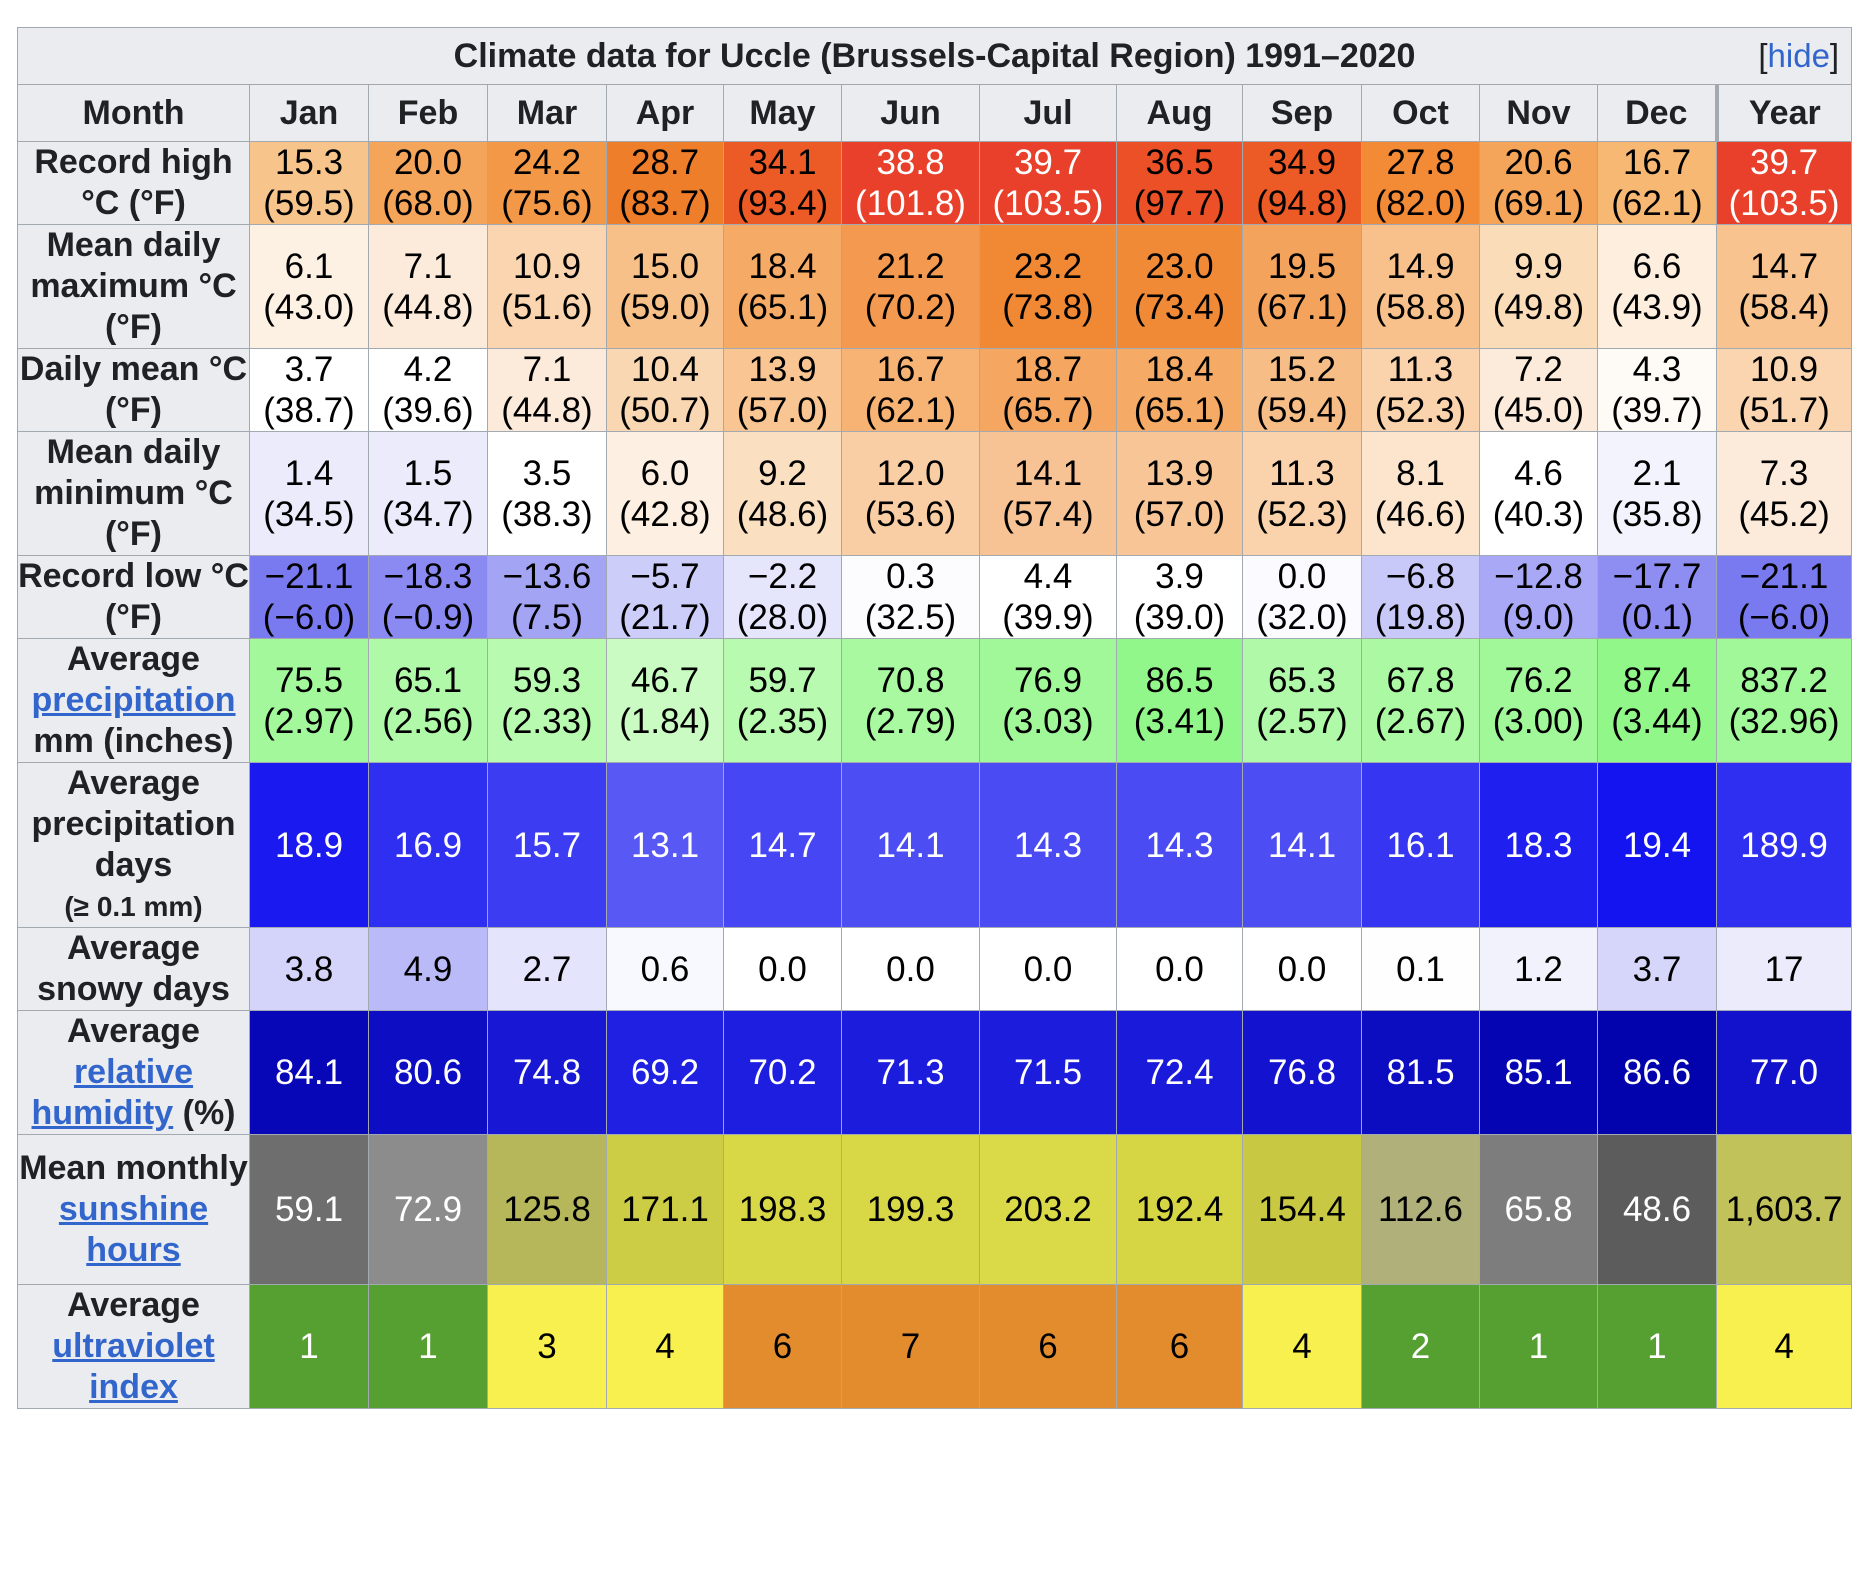 The width and height of the screenshot is (1868, 1592). Describe the element at coordinates (782, 617) in the screenshot. I see `cell-value-secondary: (28.0)` at that location.